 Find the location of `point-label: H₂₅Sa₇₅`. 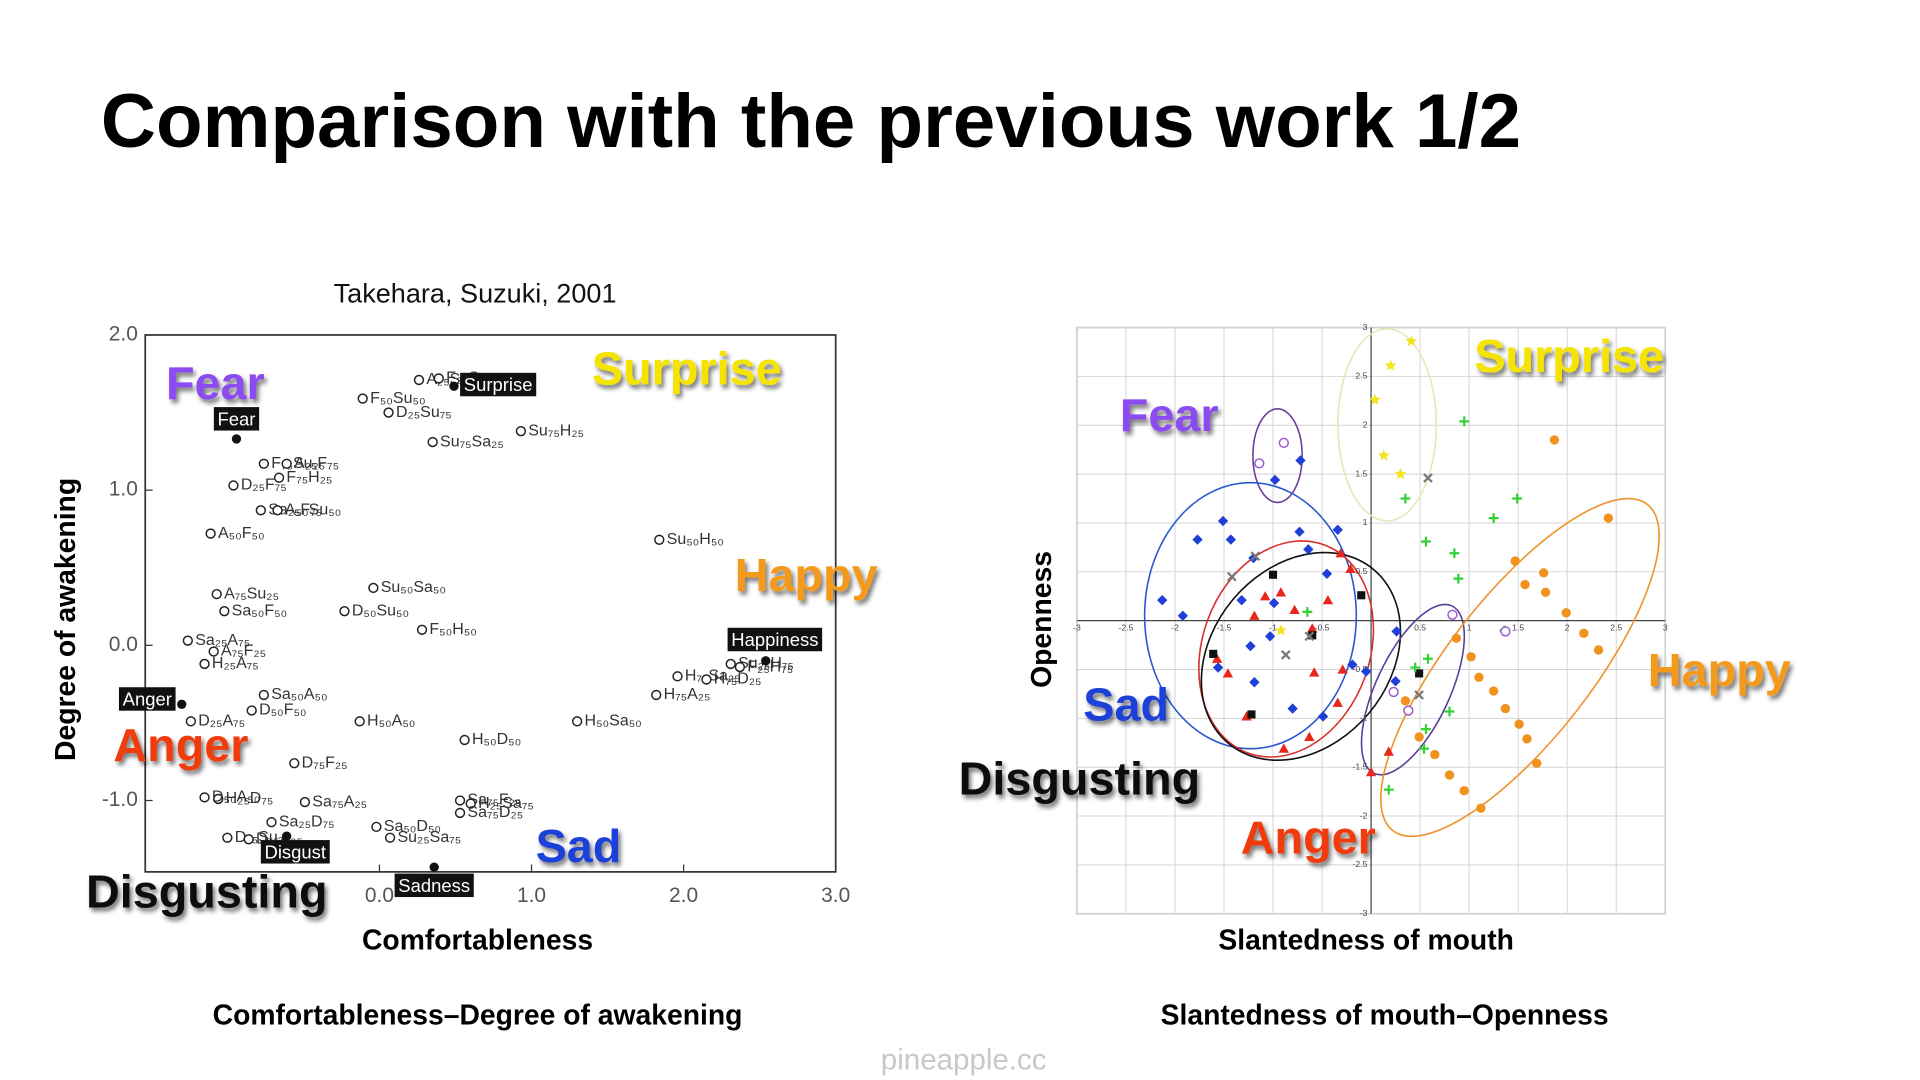

point-label: H₂₅Sa₇₅ is located at coordinates (506, 803).